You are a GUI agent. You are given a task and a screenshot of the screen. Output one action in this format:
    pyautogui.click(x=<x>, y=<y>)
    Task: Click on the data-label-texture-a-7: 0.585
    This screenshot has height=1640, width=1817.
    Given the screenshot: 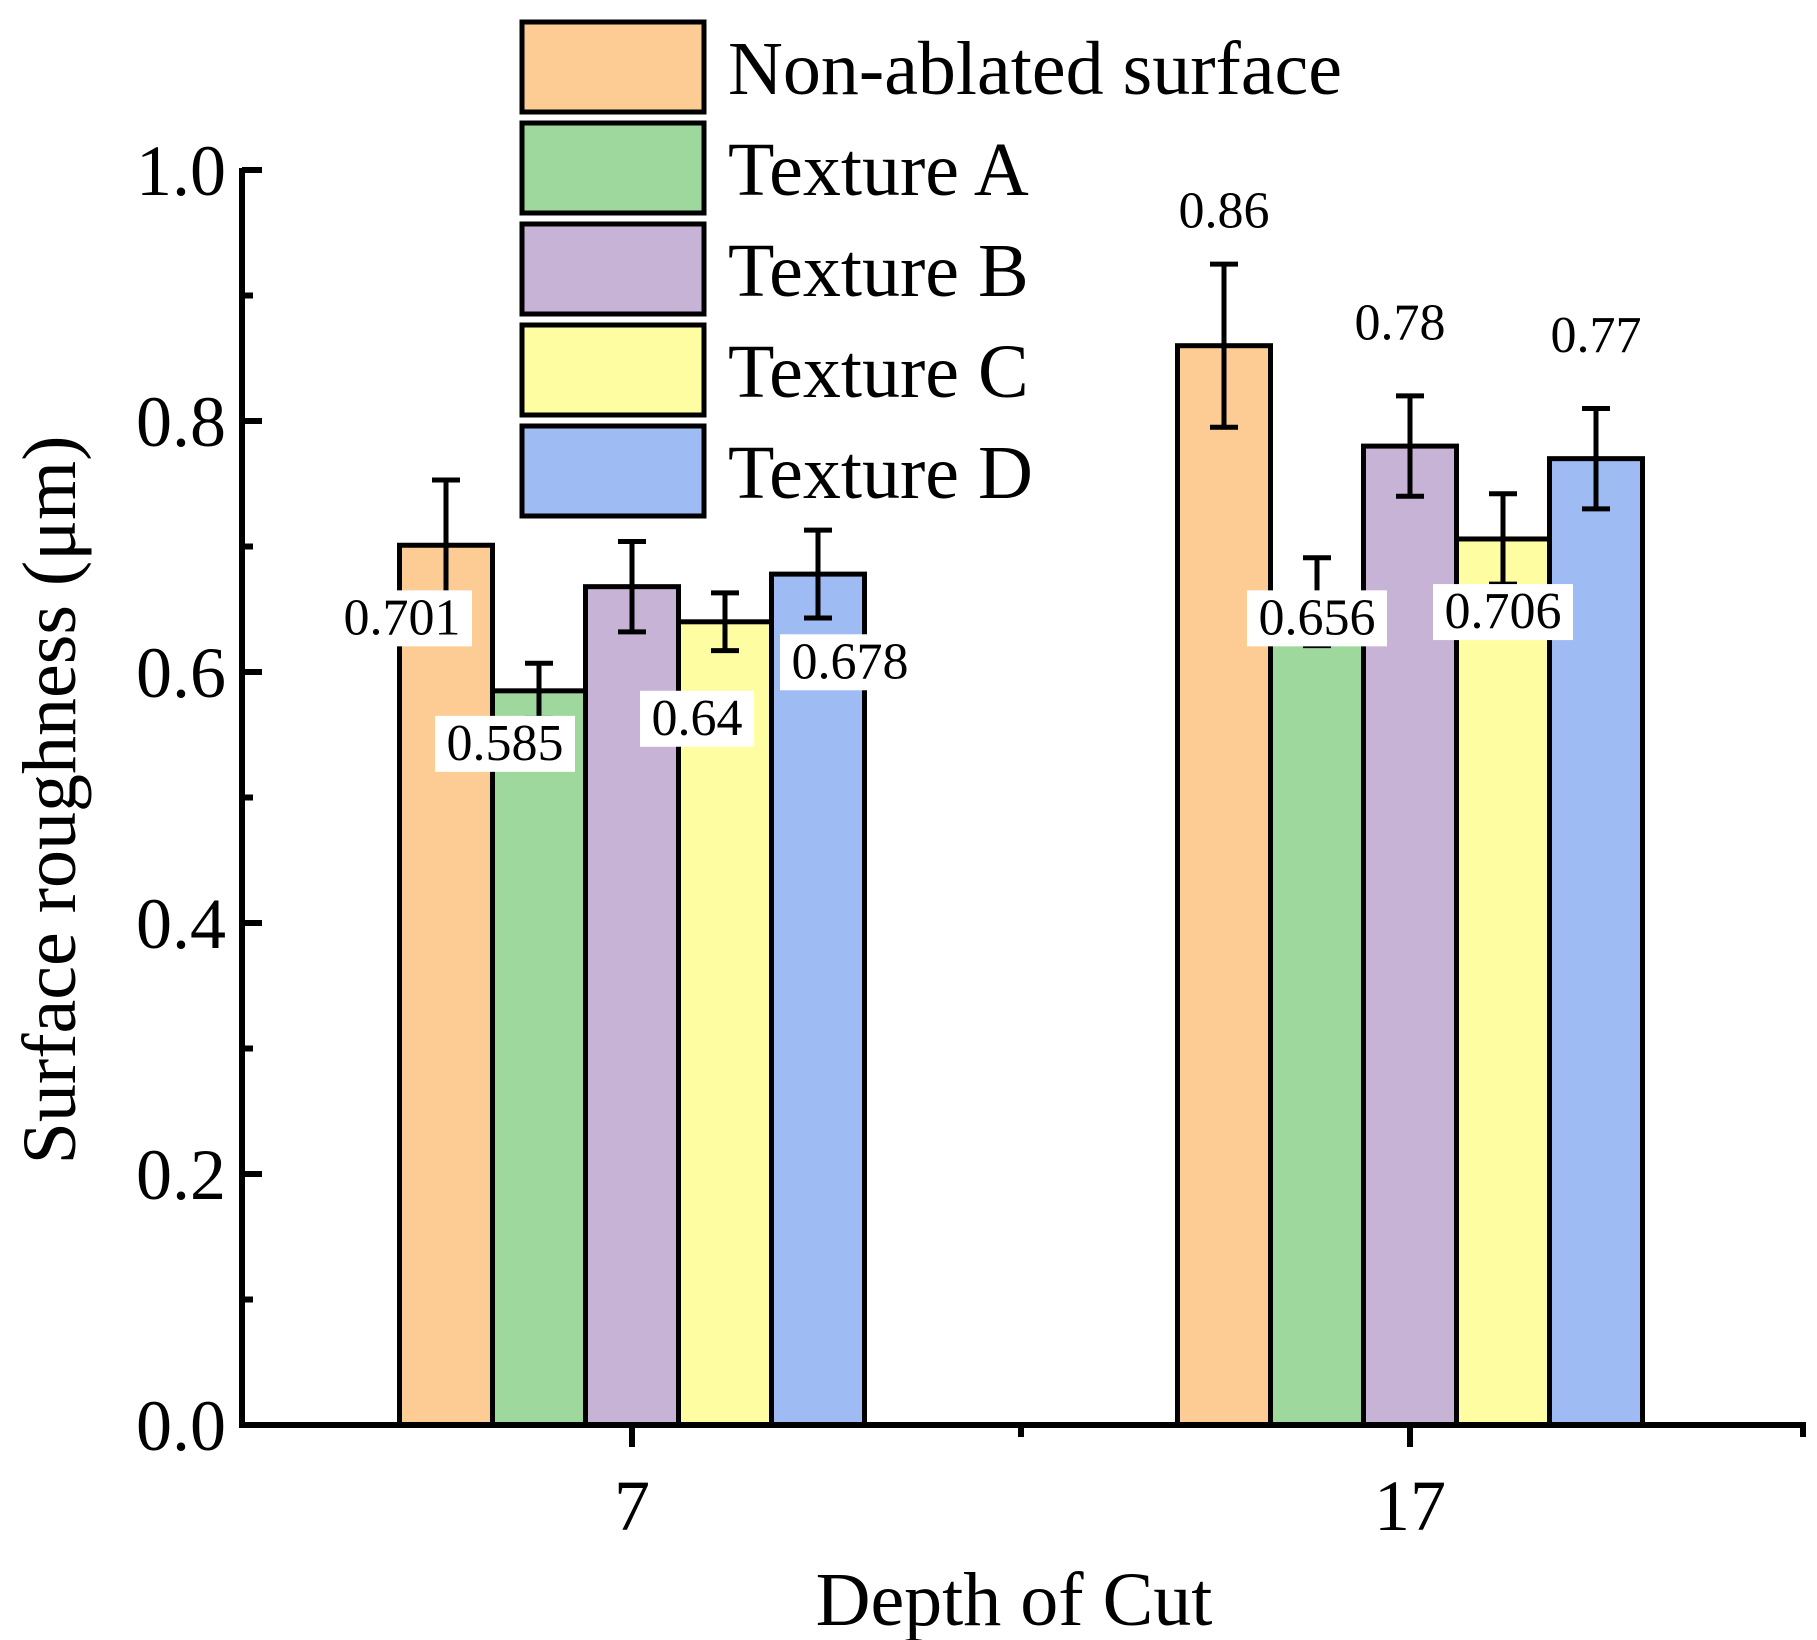 What is the action you would take?
    pyautogui.click(x=505, y=743)
    